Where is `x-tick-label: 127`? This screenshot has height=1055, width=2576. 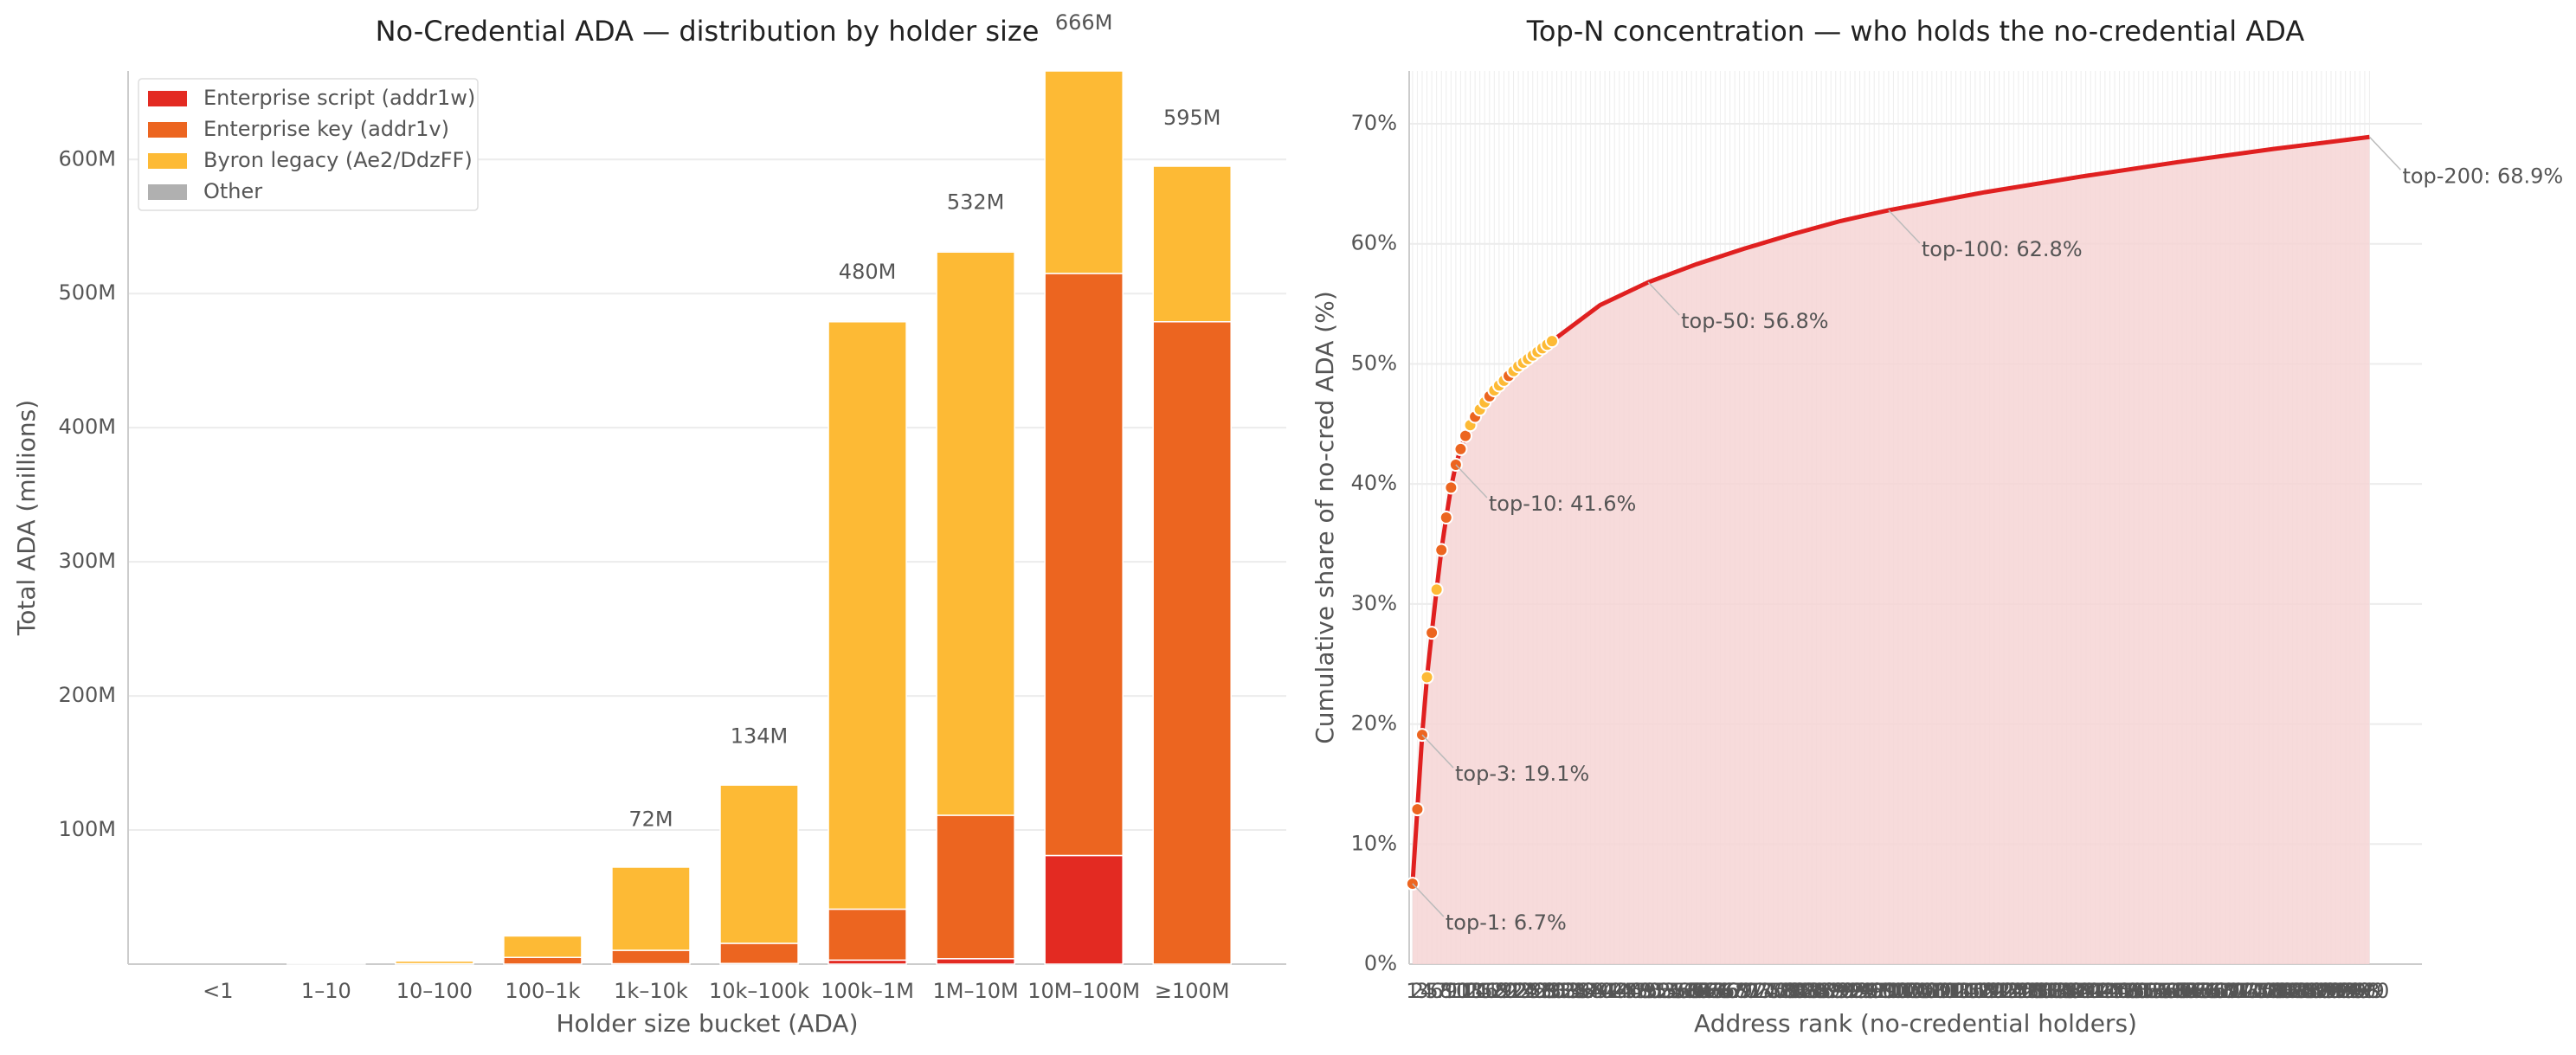
x-tick-label: 127 is located at coordinates (2018, 991).